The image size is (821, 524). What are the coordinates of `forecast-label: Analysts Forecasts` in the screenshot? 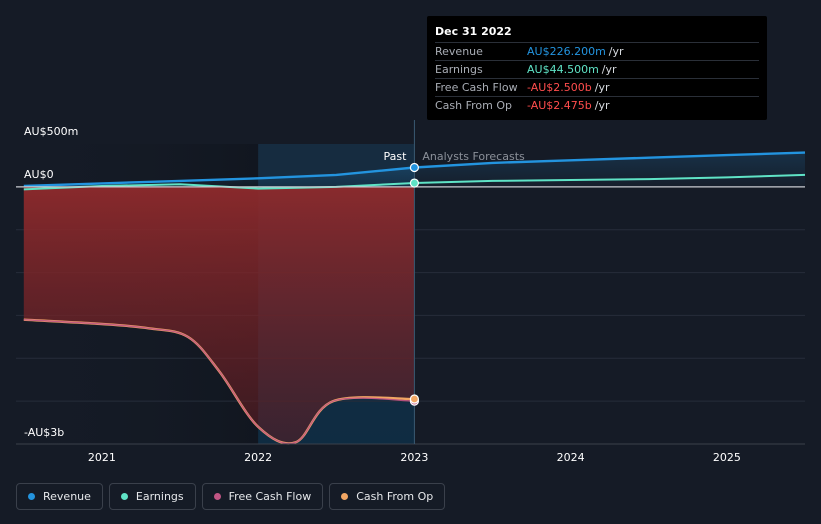 It's located at (473, 156).